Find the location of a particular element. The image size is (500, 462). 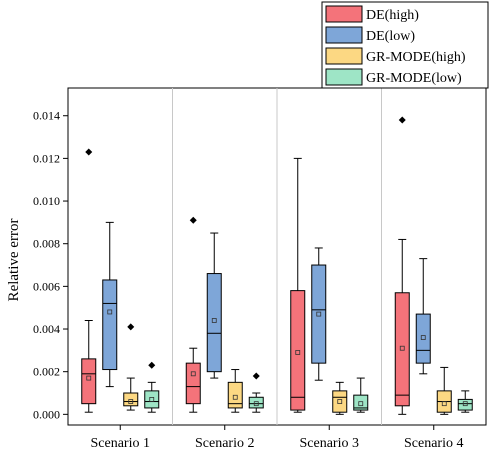

legend: DE(high) DE(low) GR-MODE(high) GR-MODE(low) is located at coordinates (405, 45).